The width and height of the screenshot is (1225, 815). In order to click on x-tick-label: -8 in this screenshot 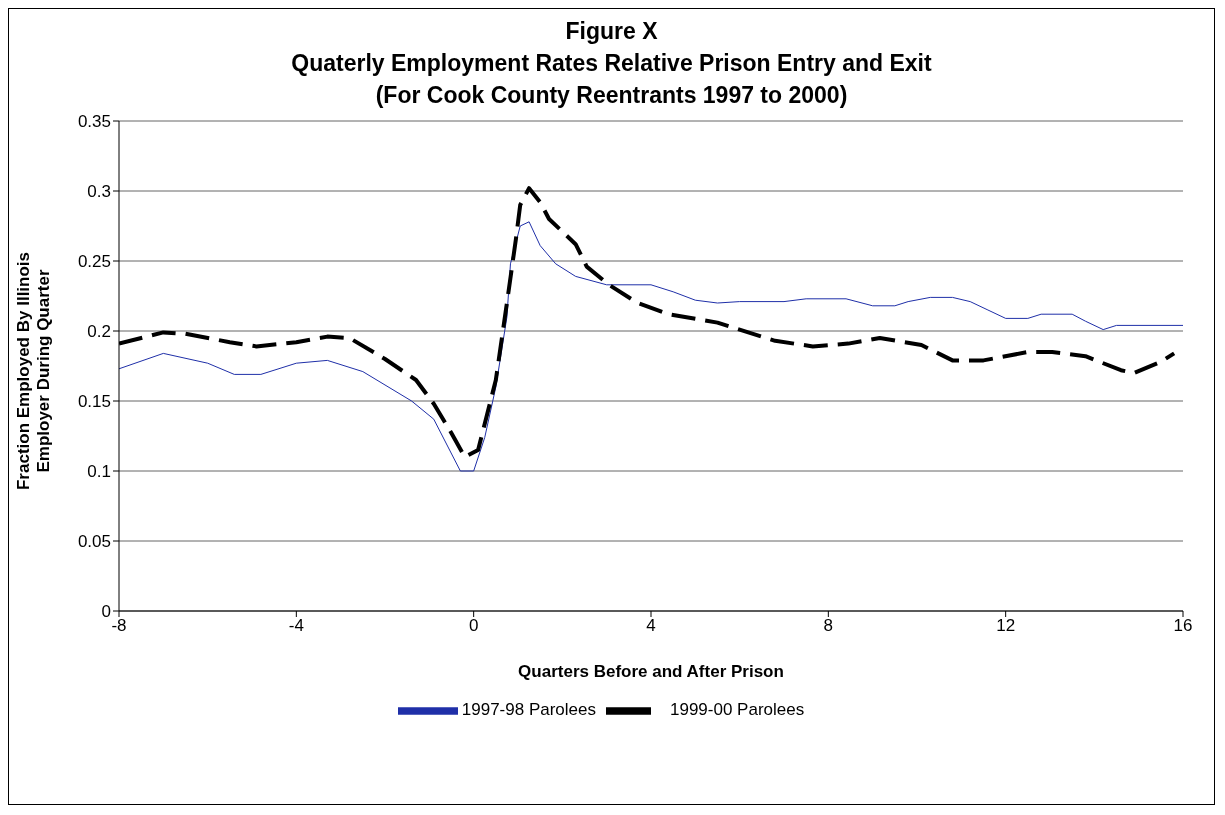, I will do `click(119, 626)`.